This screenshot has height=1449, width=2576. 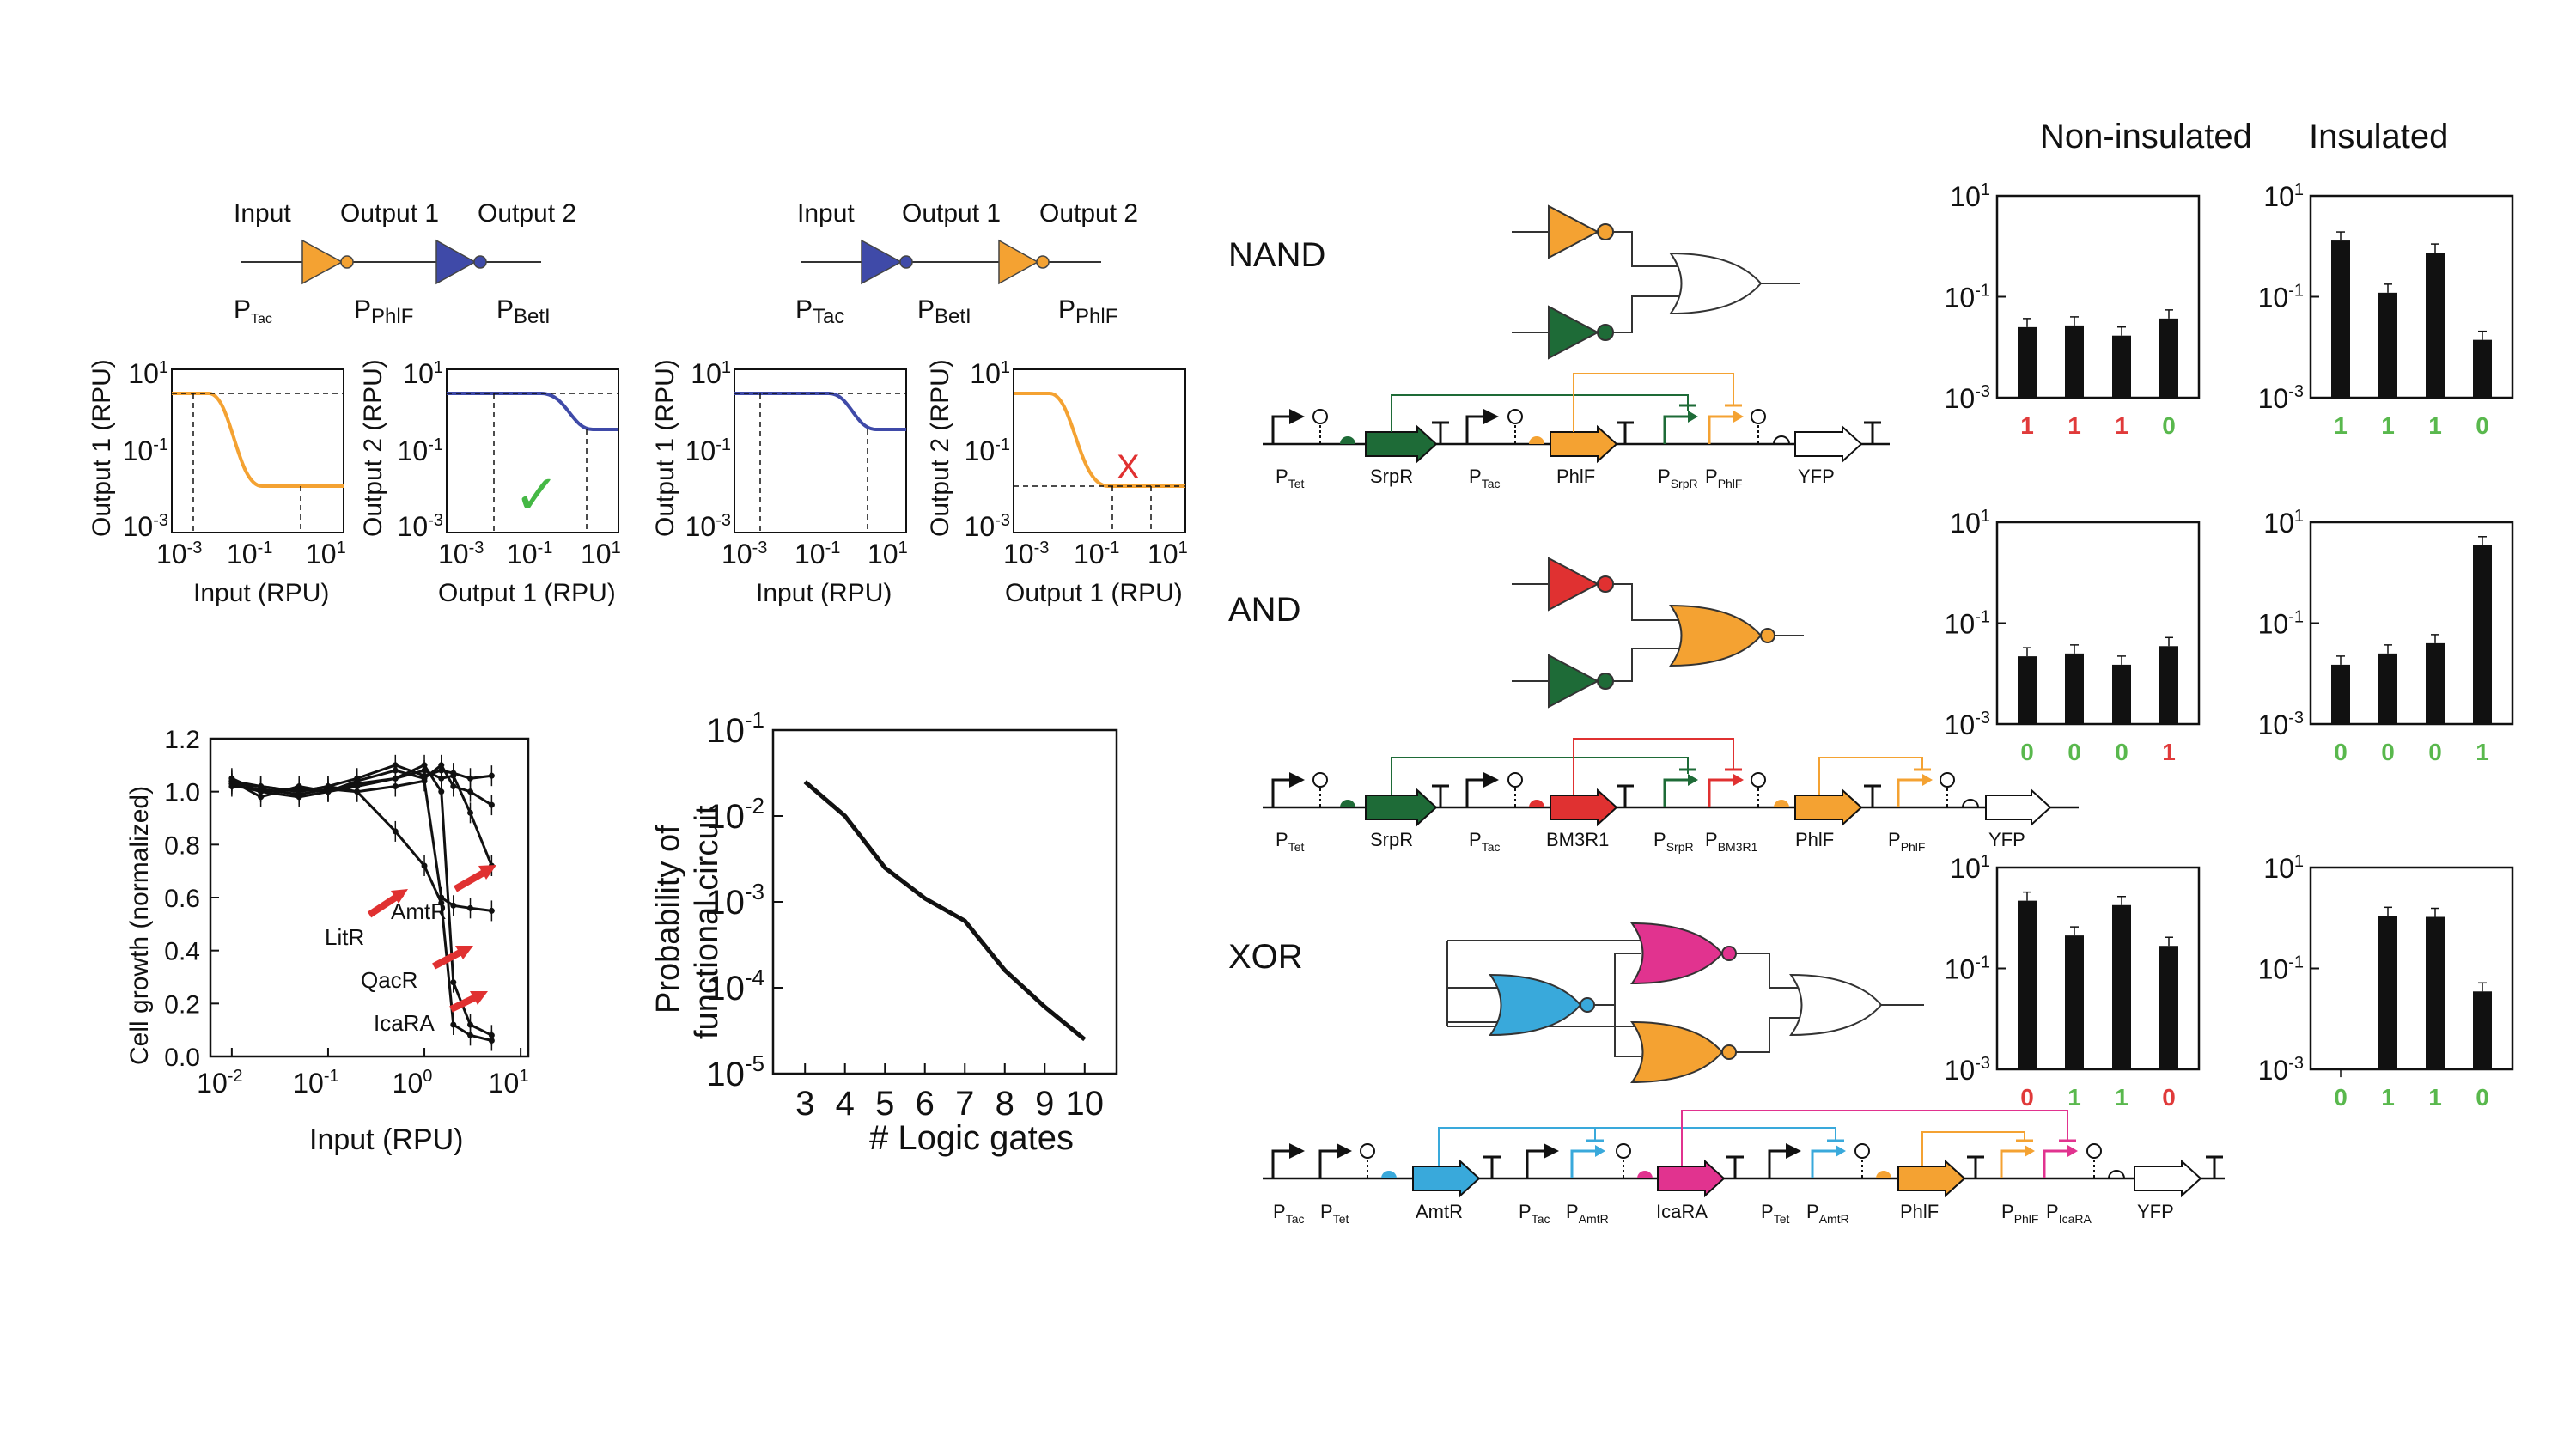 What do you see at coordinates (1264, 610) in the screenshot?
I see `gate-title: AND` at bounding box center [1264, 610].